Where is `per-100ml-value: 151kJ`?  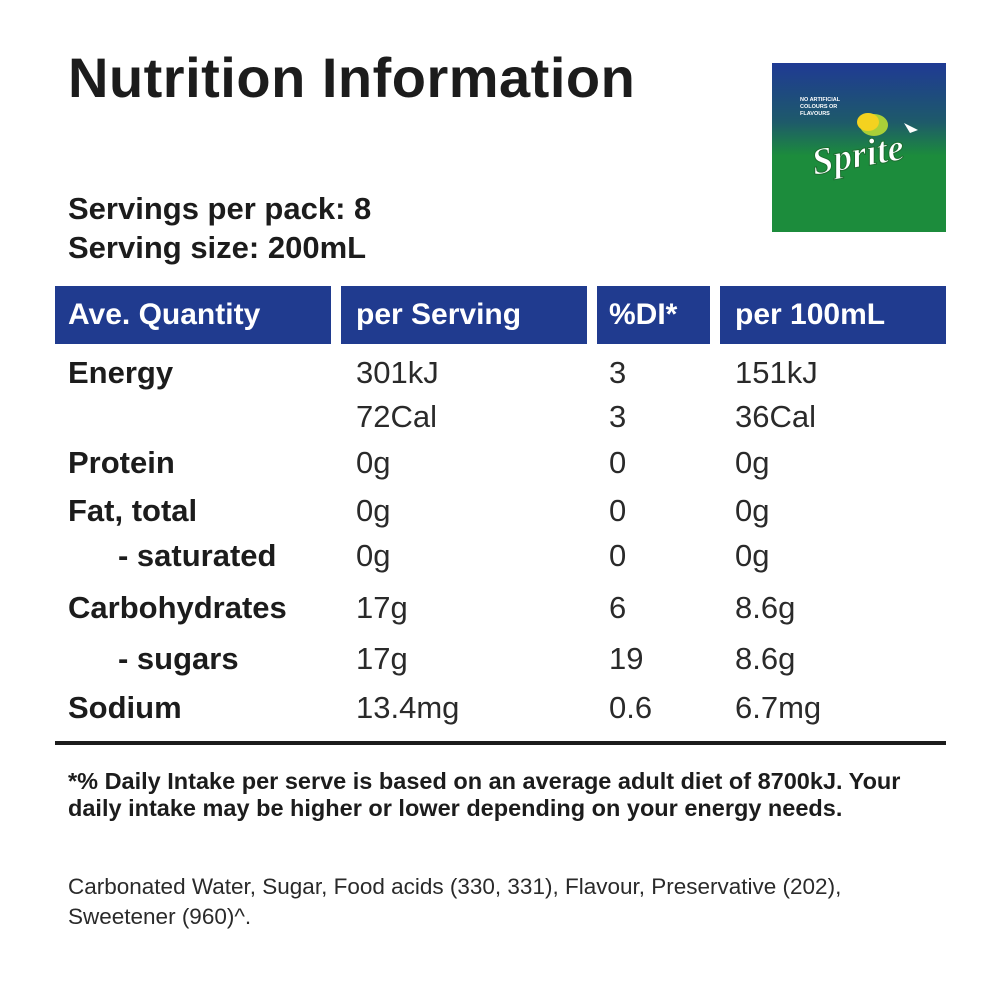 per-100ml-value: 151kJ is located at coordinates (776, 372).